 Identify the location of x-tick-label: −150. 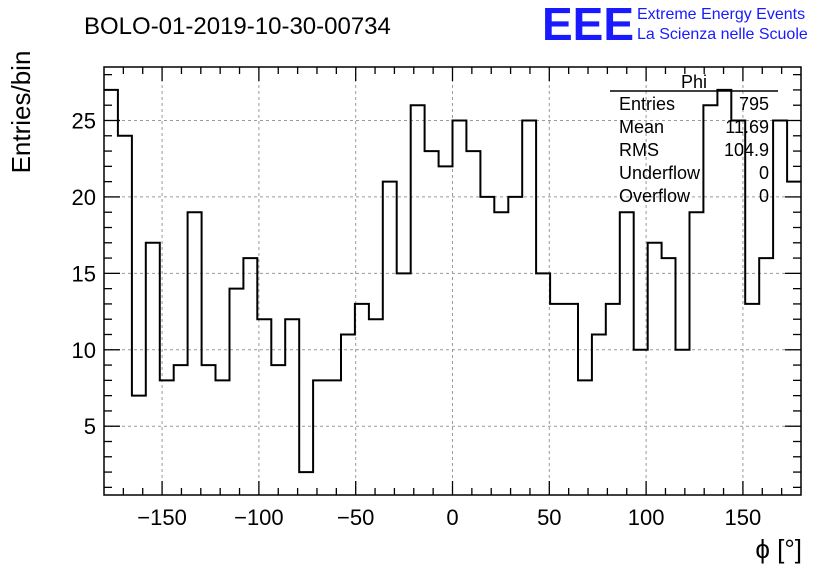
(162, 517).